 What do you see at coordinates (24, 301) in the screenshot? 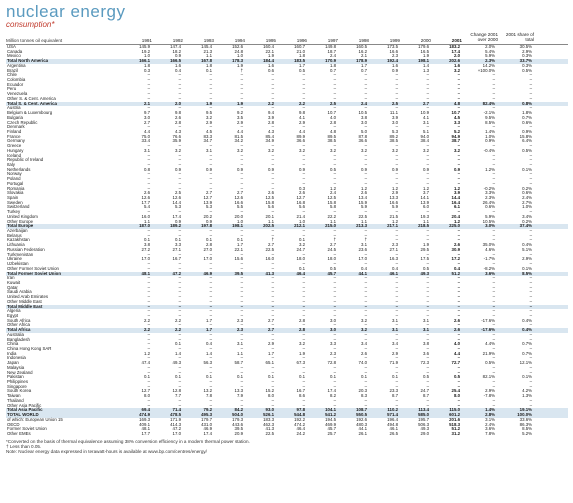
I see `row-label: Other Middle East` at bounding box center [24, 301].